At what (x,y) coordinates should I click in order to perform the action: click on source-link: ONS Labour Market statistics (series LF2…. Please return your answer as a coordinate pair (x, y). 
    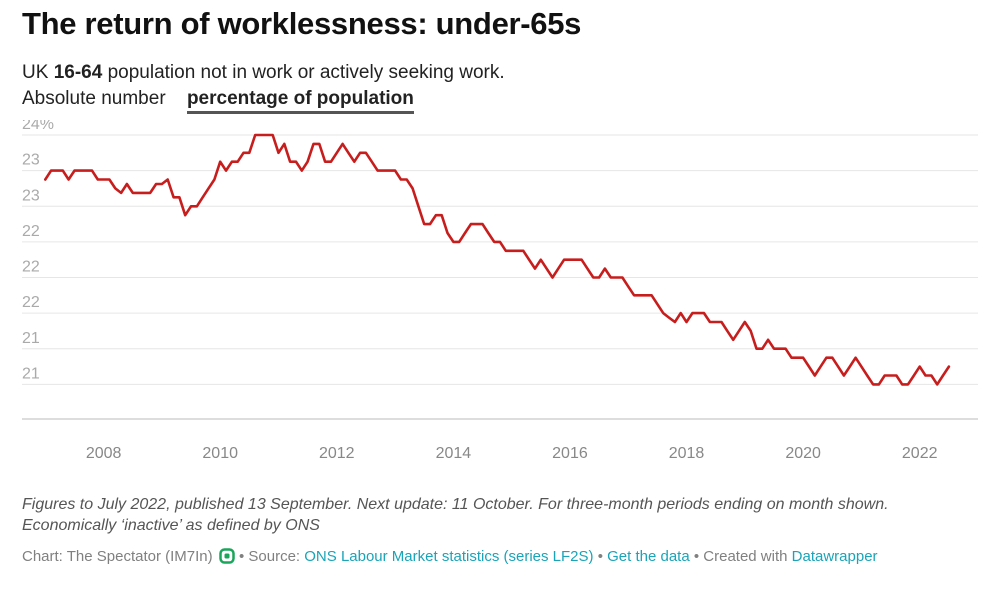
    Looking at the image, I should click on (449, 556).